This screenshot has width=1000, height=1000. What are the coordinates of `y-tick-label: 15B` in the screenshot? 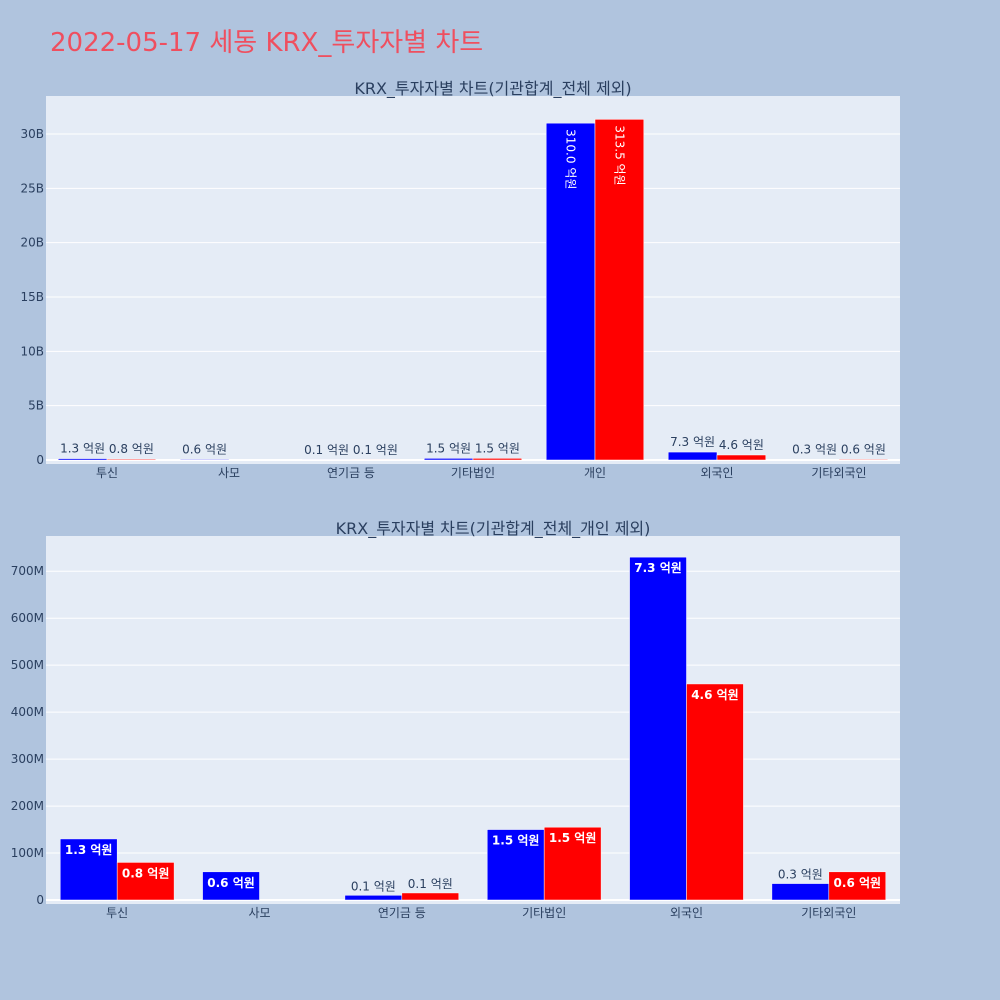 It's located at (32, 297).